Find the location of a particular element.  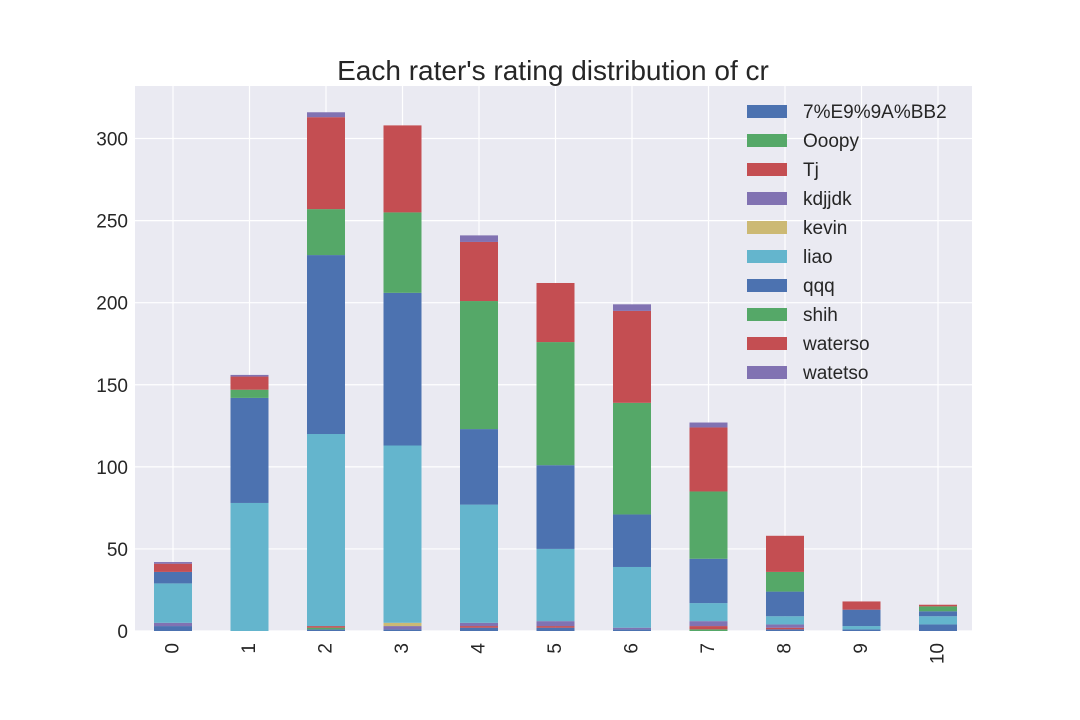

y-axis-ticks: 0 50 100 150 200 250 300 is located at coordinates (112, 386).